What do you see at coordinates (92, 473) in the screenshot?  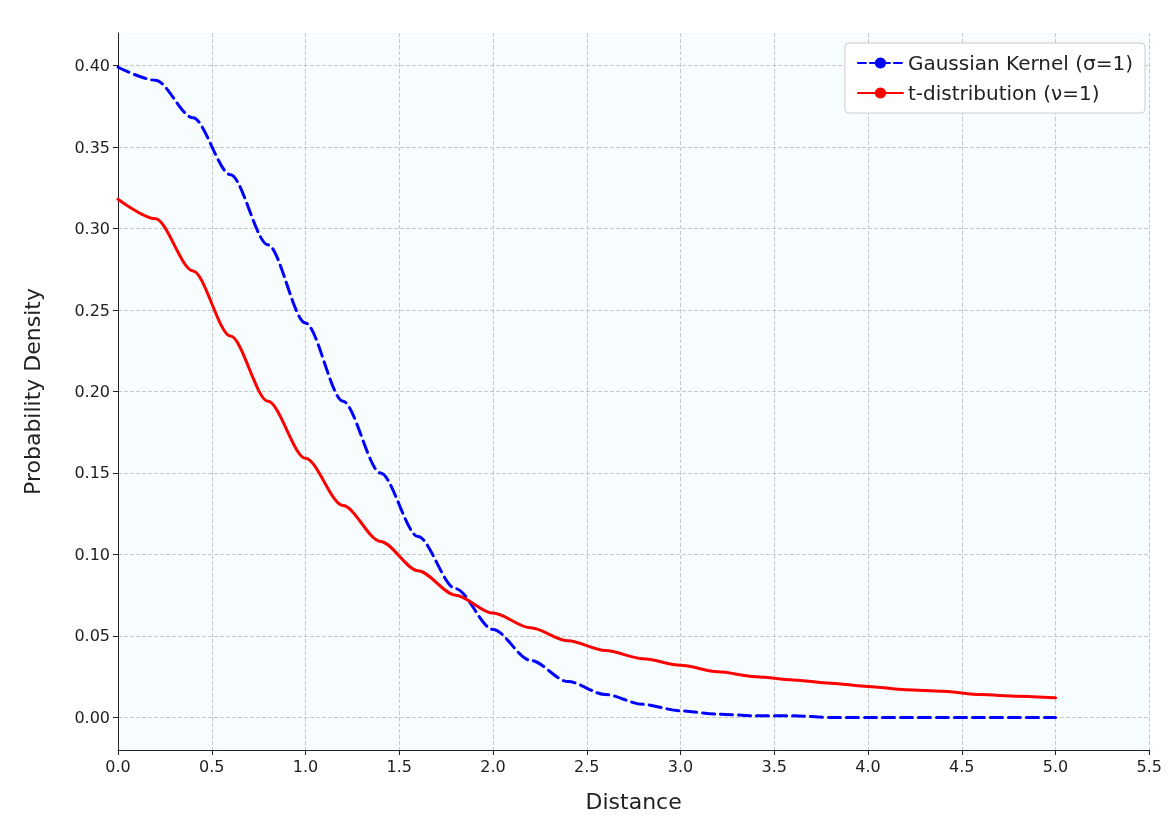 I see `y-tick-label: 0.15` at bounding box center [92, 473].